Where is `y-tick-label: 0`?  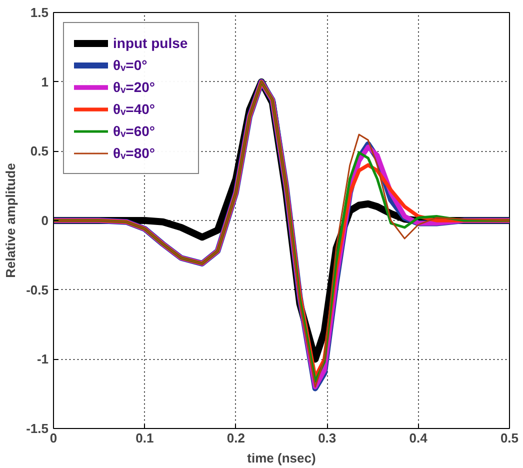 y-tick-label: 0 is located at coordinates (45, 220).